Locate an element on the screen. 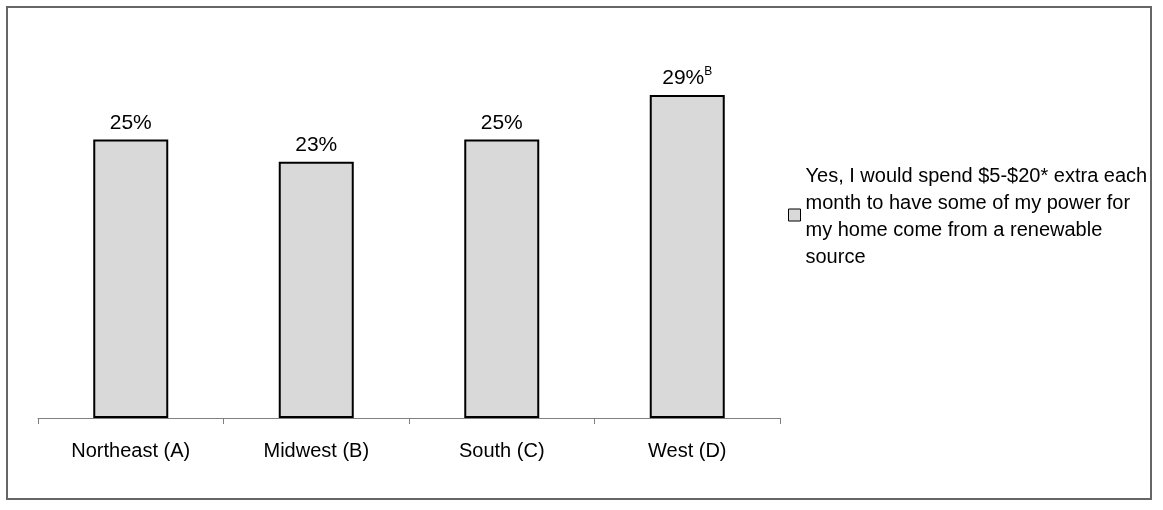 The height and width of the screenshot is (510, 1163). legend-label: Yes, I would spend $5-$20* extra each month to have some of my power for my home come from a renewable source is located at coordinates (979, 215).